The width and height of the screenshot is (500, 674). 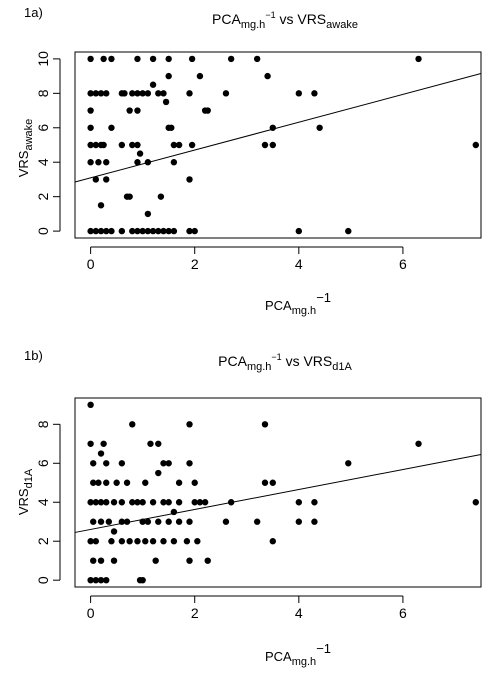 I want to click on x-tick-label: 2, so click(x=195, y=613).